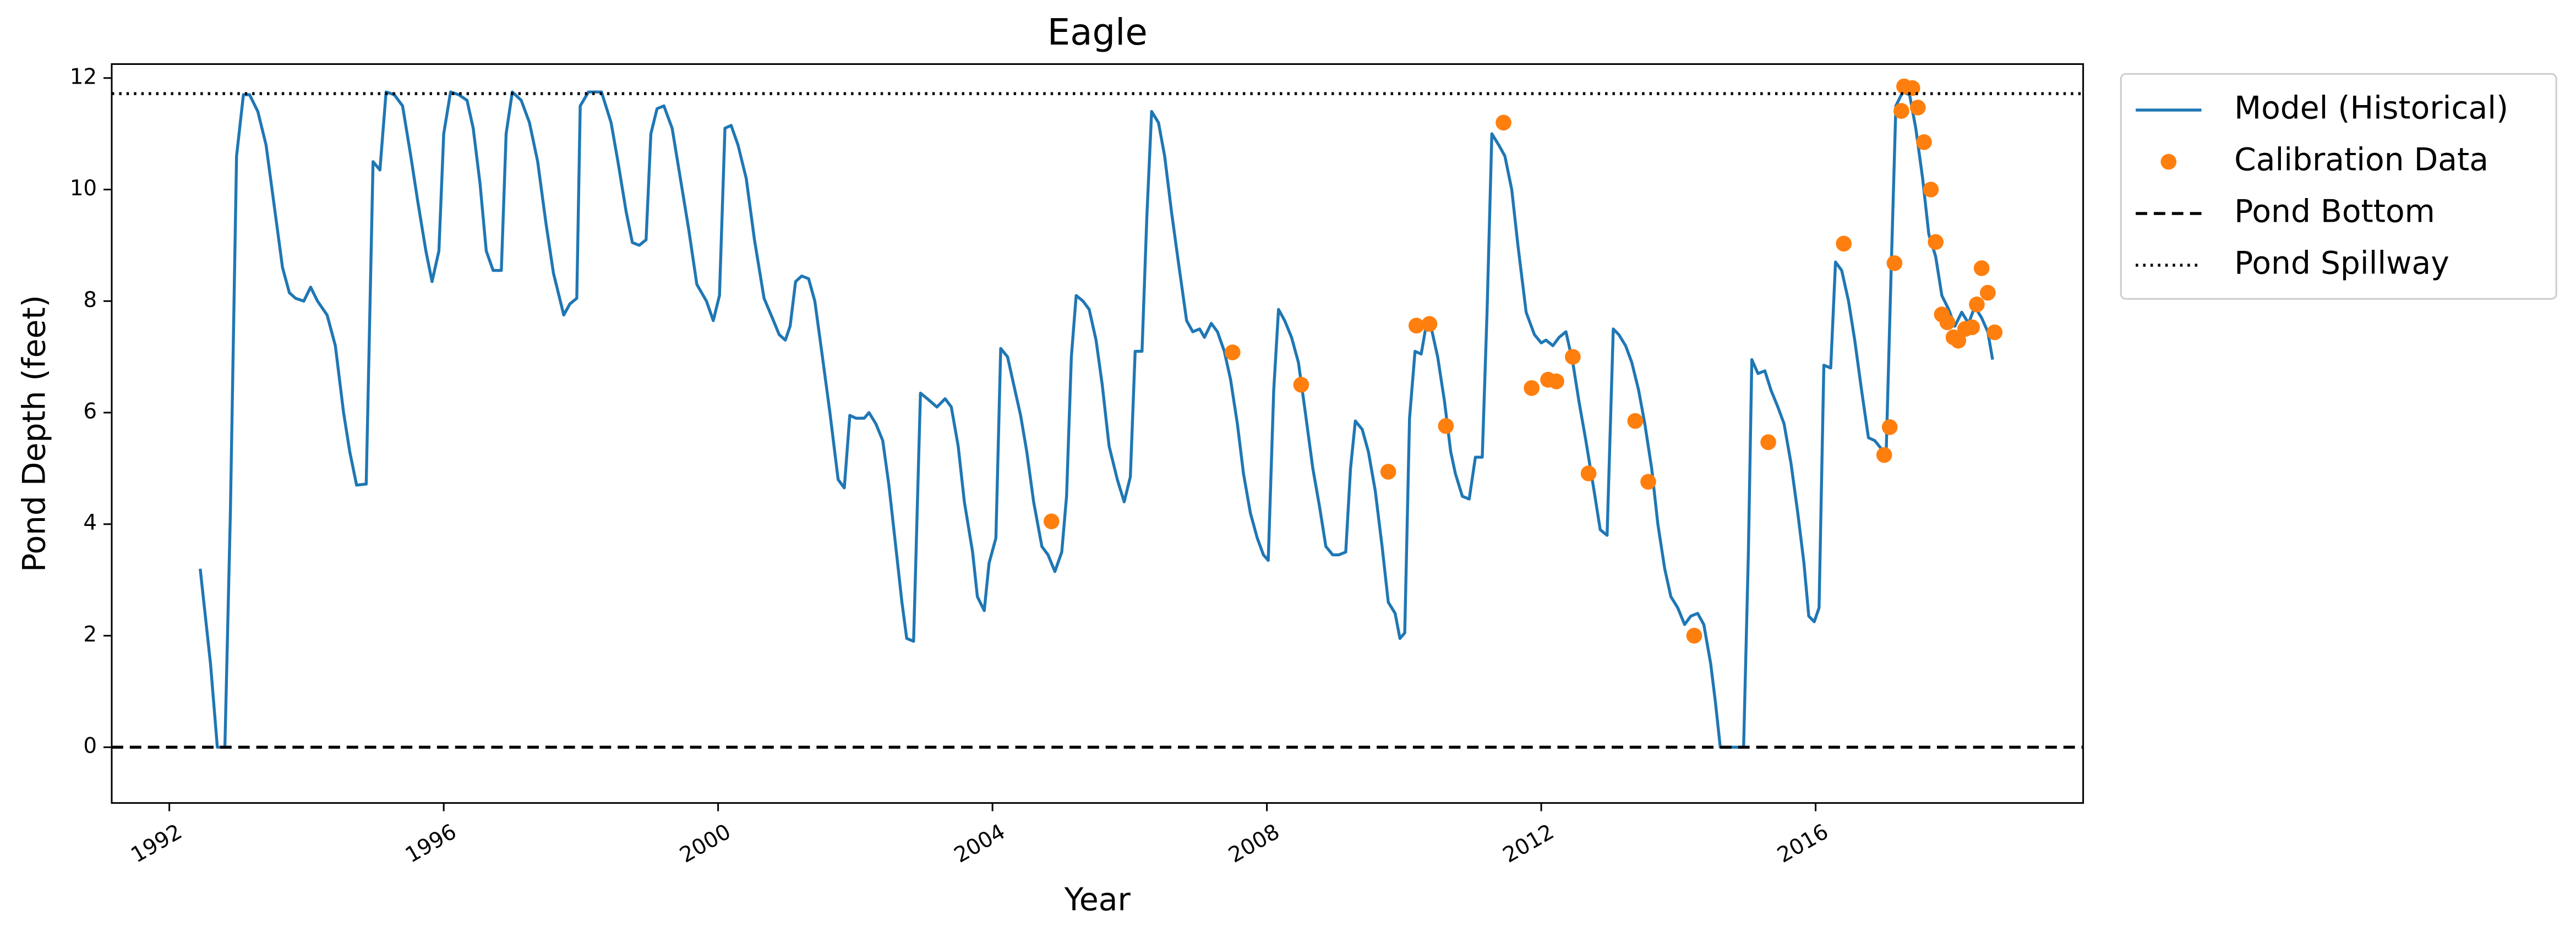 The height and width of the screenshot is (938, 2576). Describe the element at coordinates (1254, 843) in the screenshot. I see `x-tick-label: 2008` at that location.